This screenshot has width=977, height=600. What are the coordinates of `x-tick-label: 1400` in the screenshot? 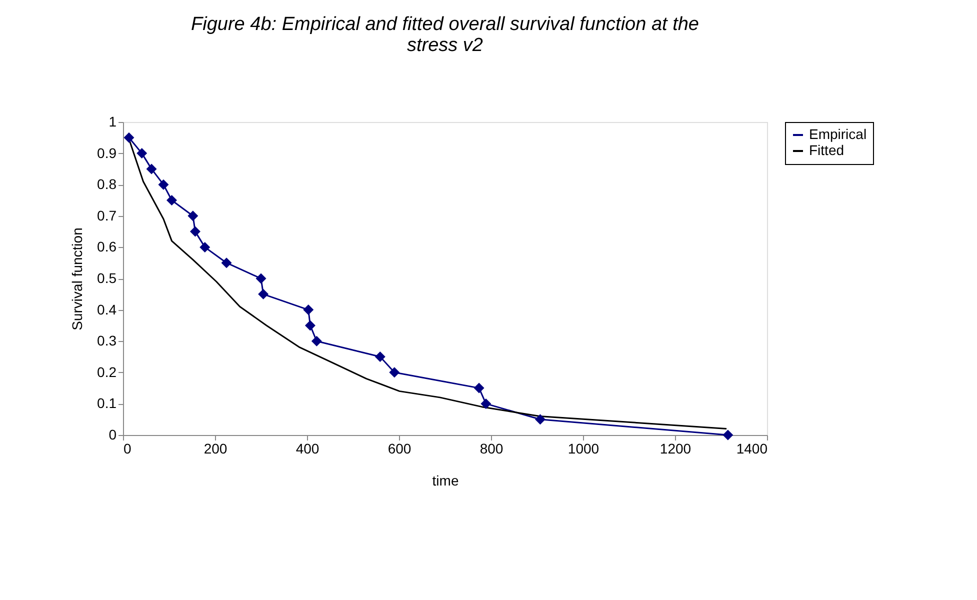 It's located at (752, 448).